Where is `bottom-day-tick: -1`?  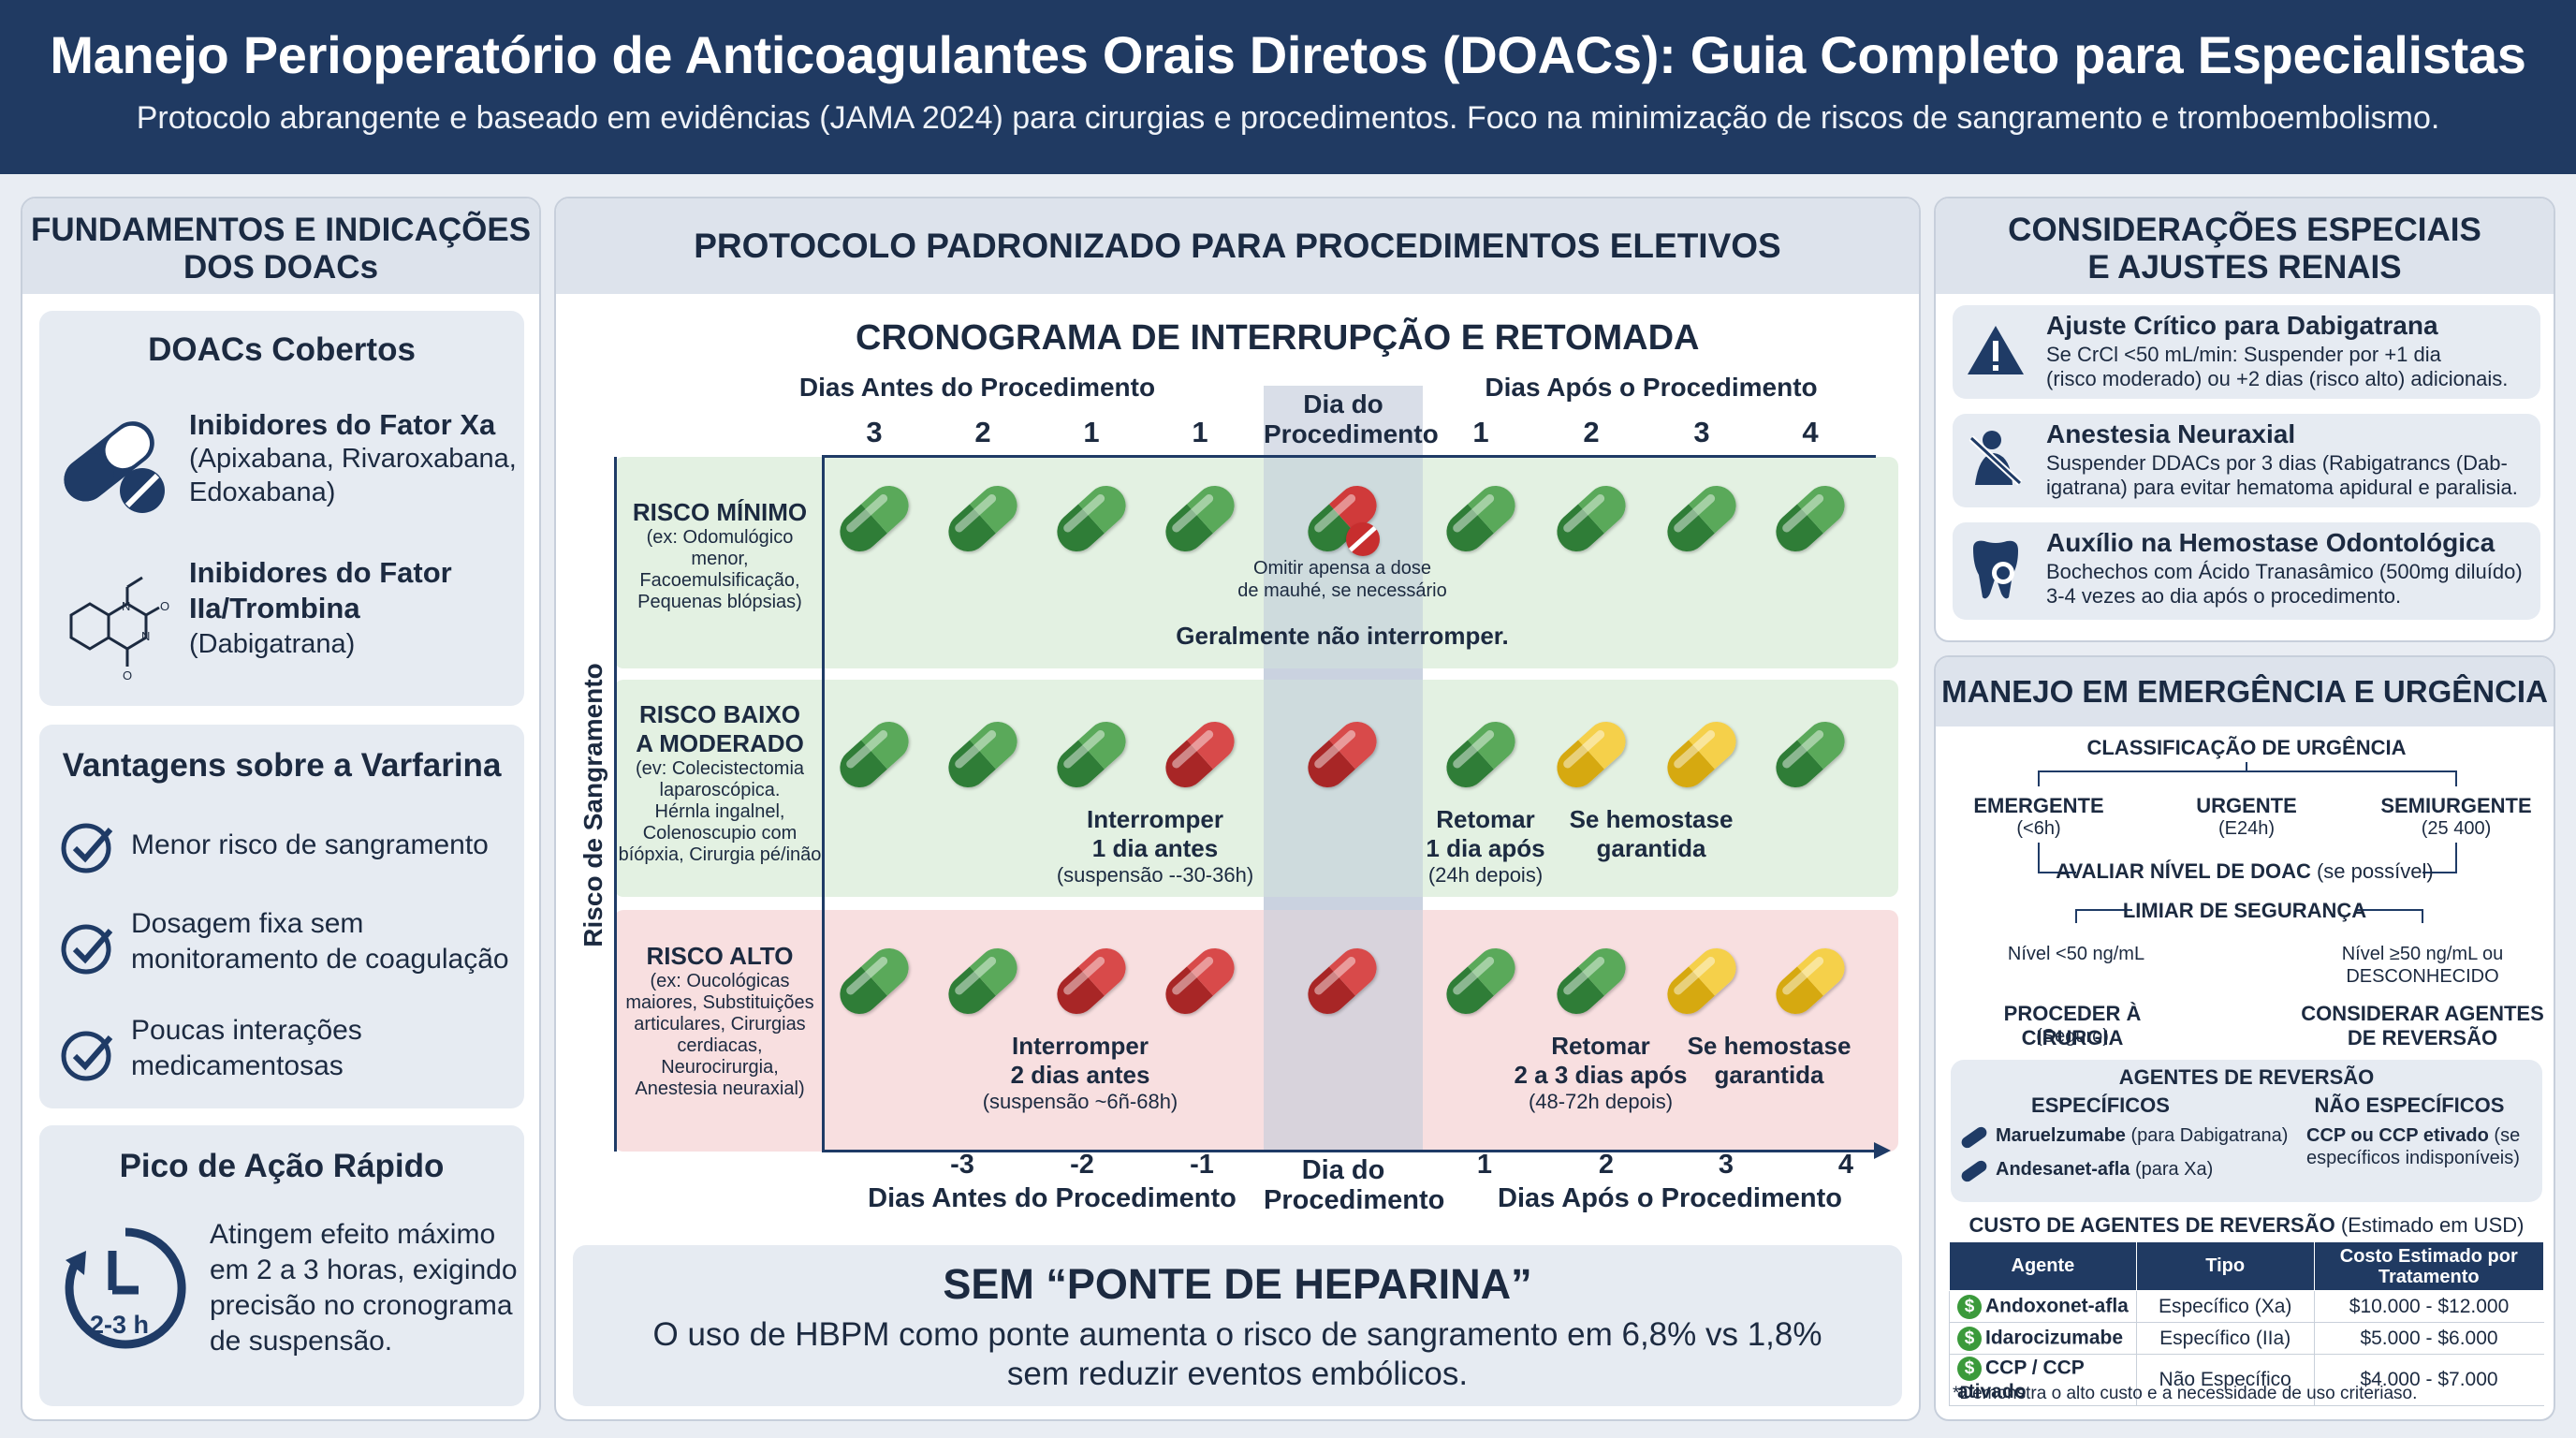
bottom-day-tick: -1 is located at coordinates (1202, 1165).